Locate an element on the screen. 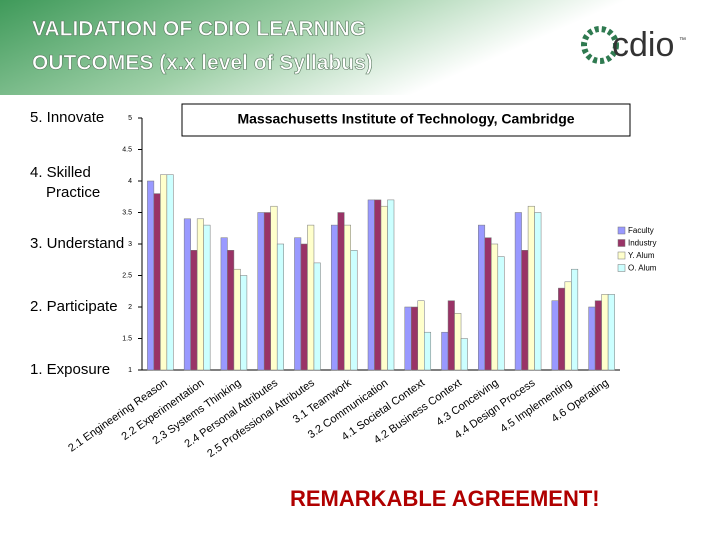 This screenshot has width=720, height=540. y-tick-label: 1.5 is located at coordinates (127, 338).